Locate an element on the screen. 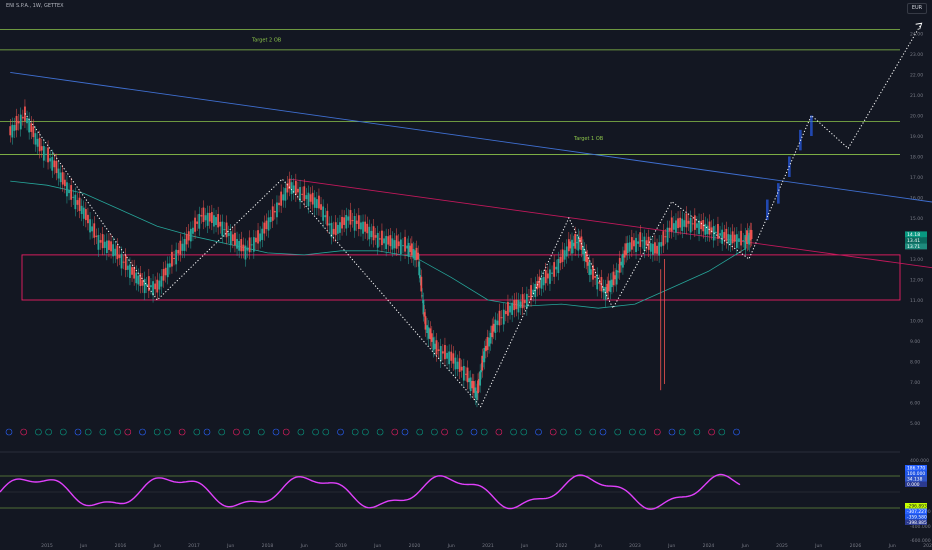  price-tick-label: 8.00 is located at coordinates (915, 363).